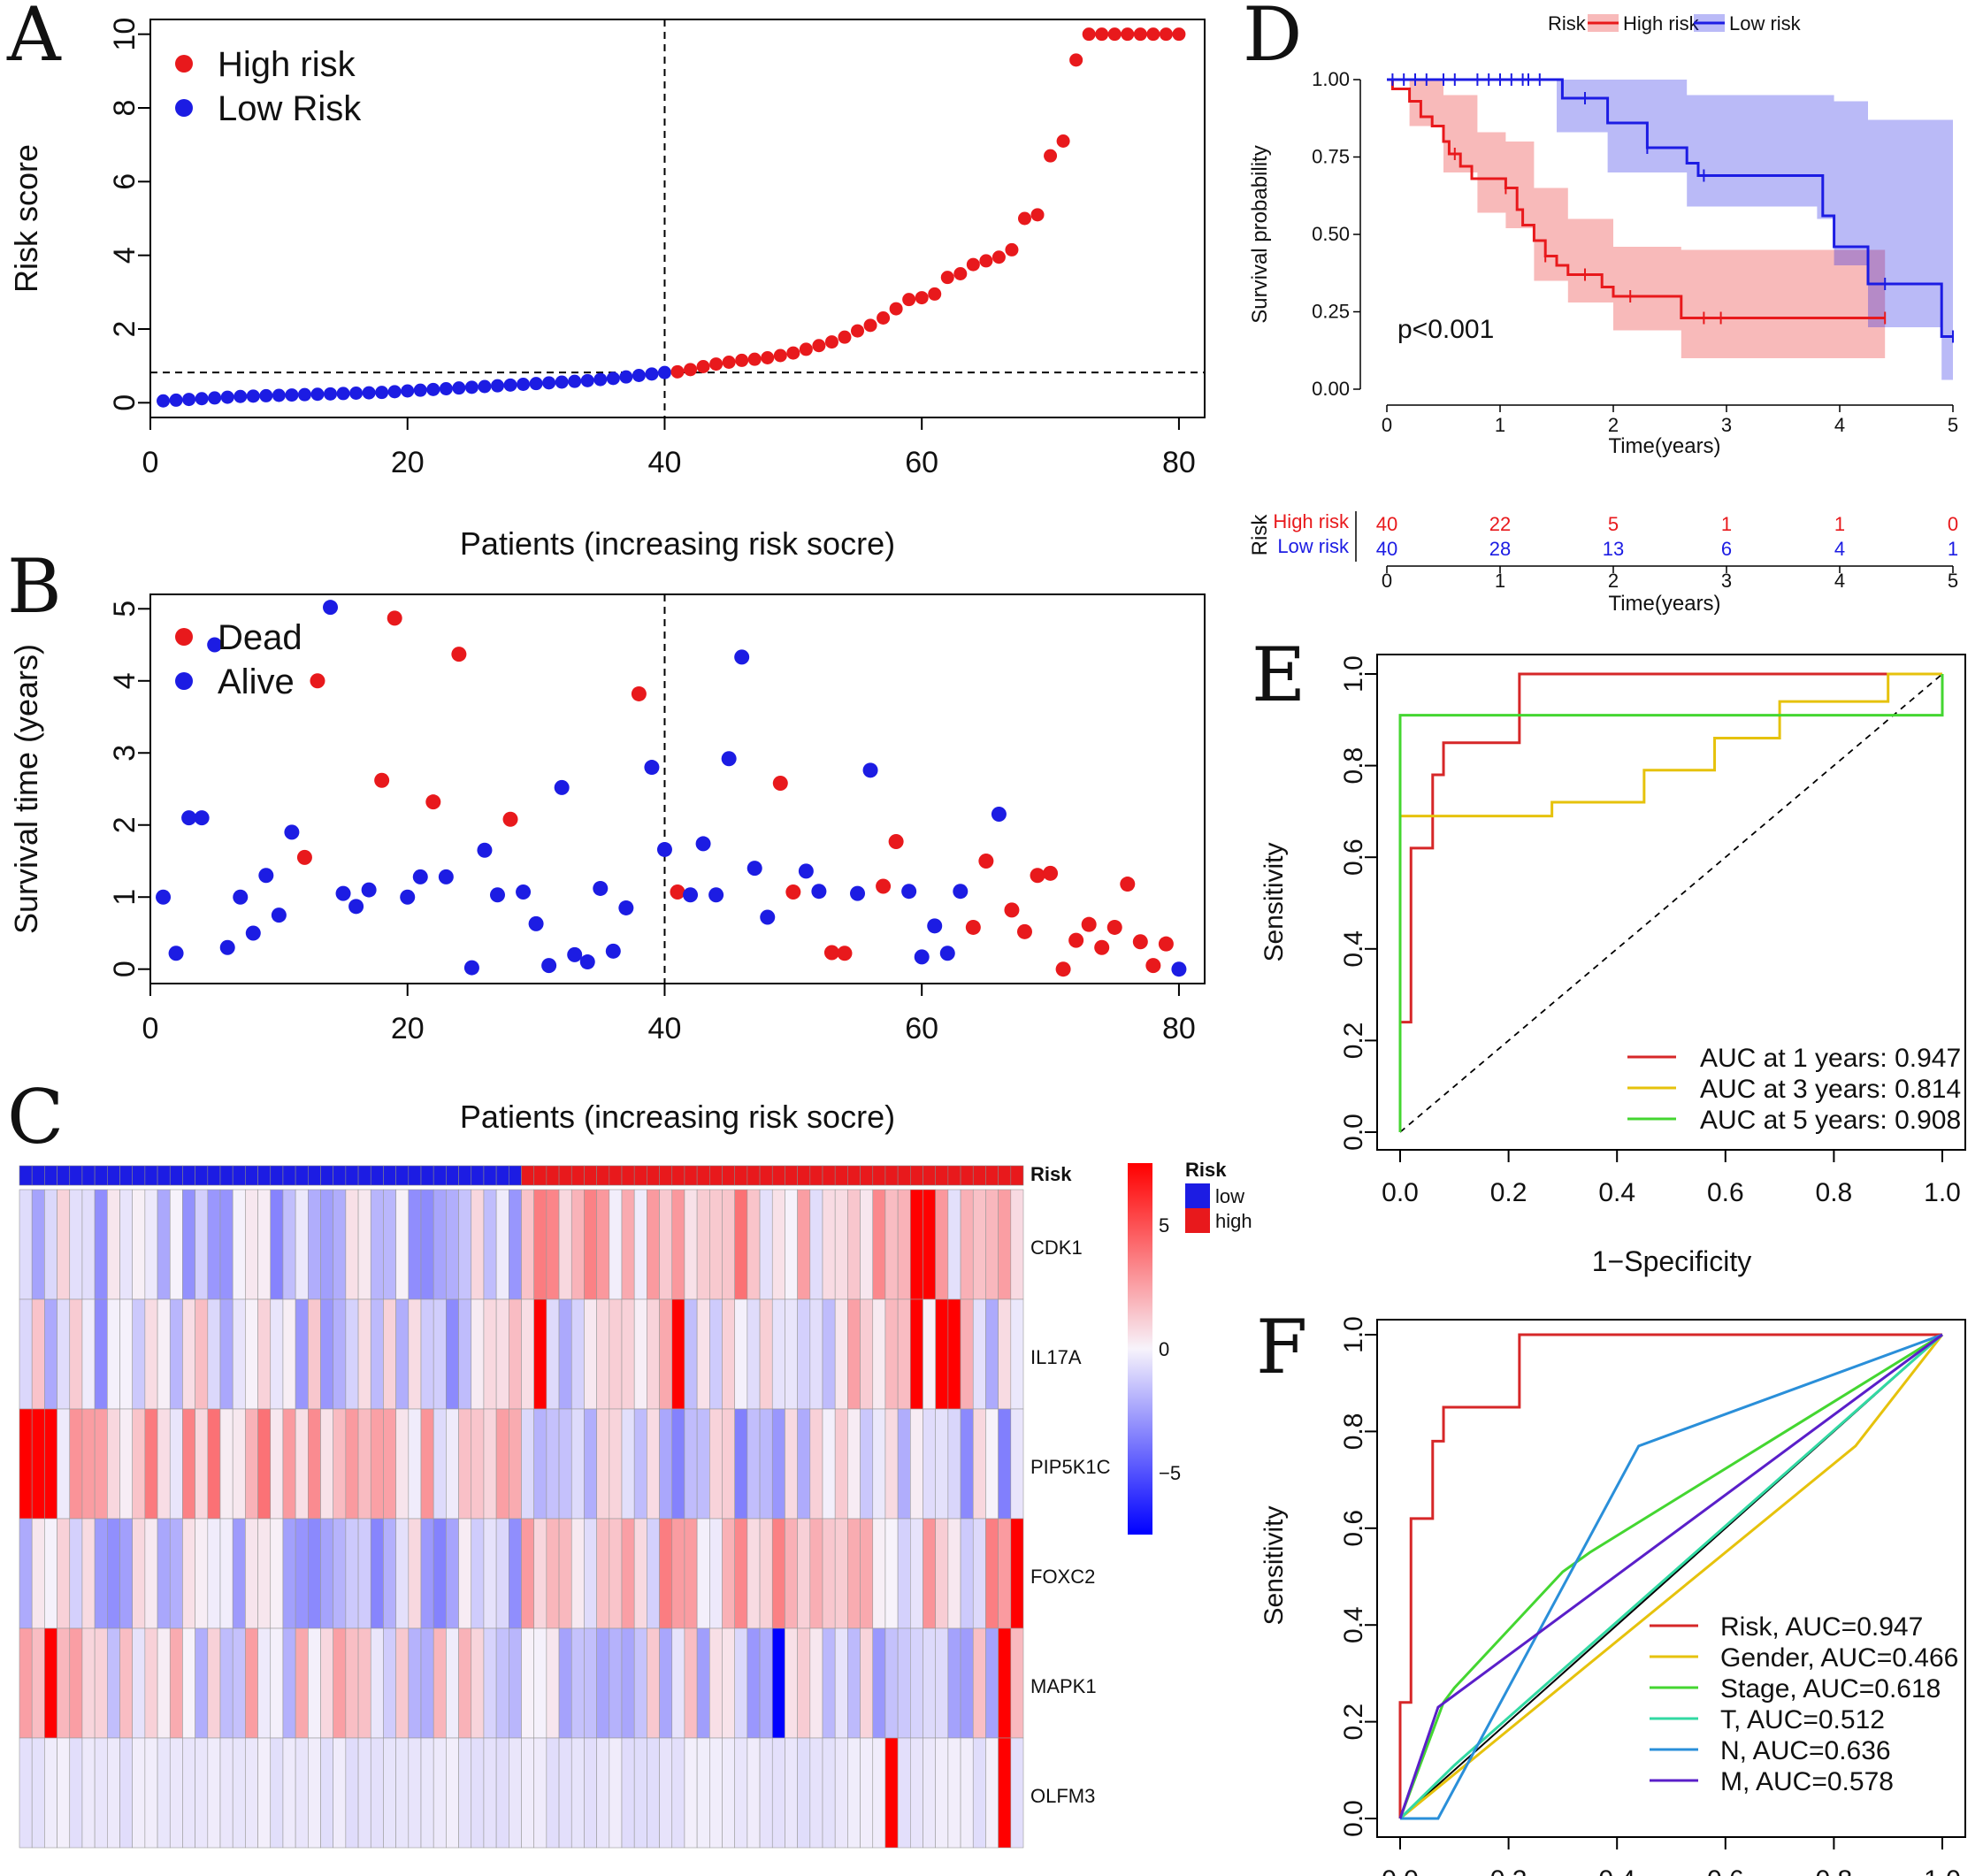  What do you see at coordinates (1805, 1751) in the screenshot?
I see `roc-f-legend-n-label: N, AUC=0.636` at bounding box center [1805, 1751].